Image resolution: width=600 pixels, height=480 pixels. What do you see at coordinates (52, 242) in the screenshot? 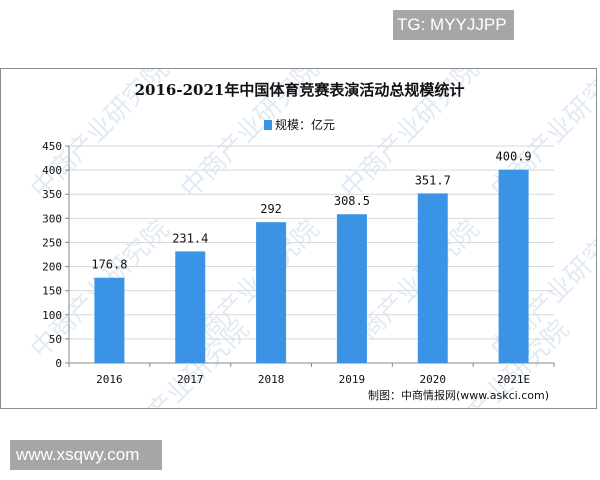
I see `y-tick-label: 250` at bounding box center [52, 242].